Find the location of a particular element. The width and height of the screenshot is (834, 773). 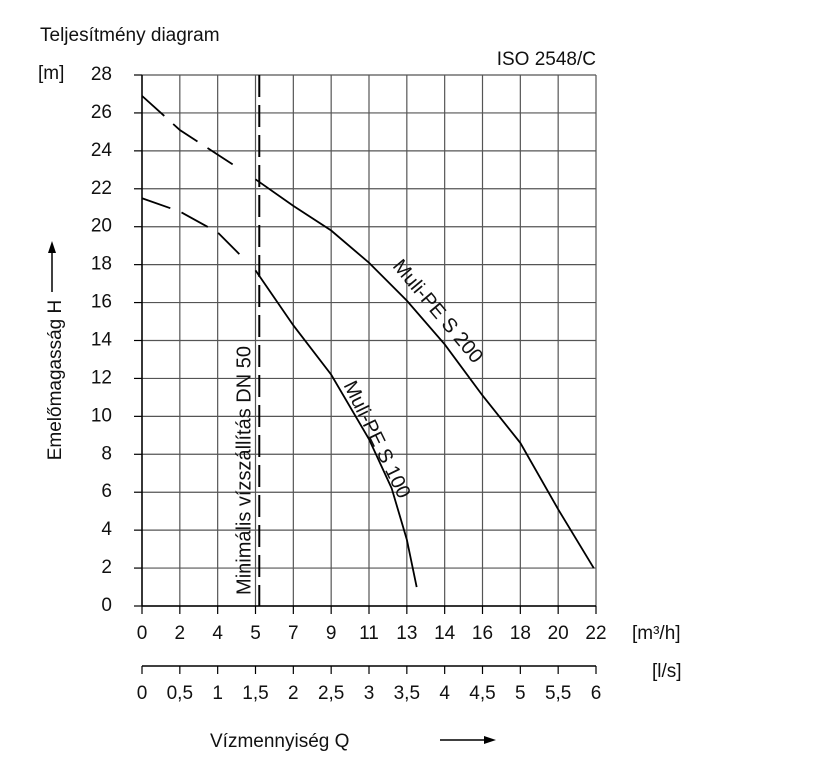

x2-tick-label: 11 is located at coordinates (369, 633).